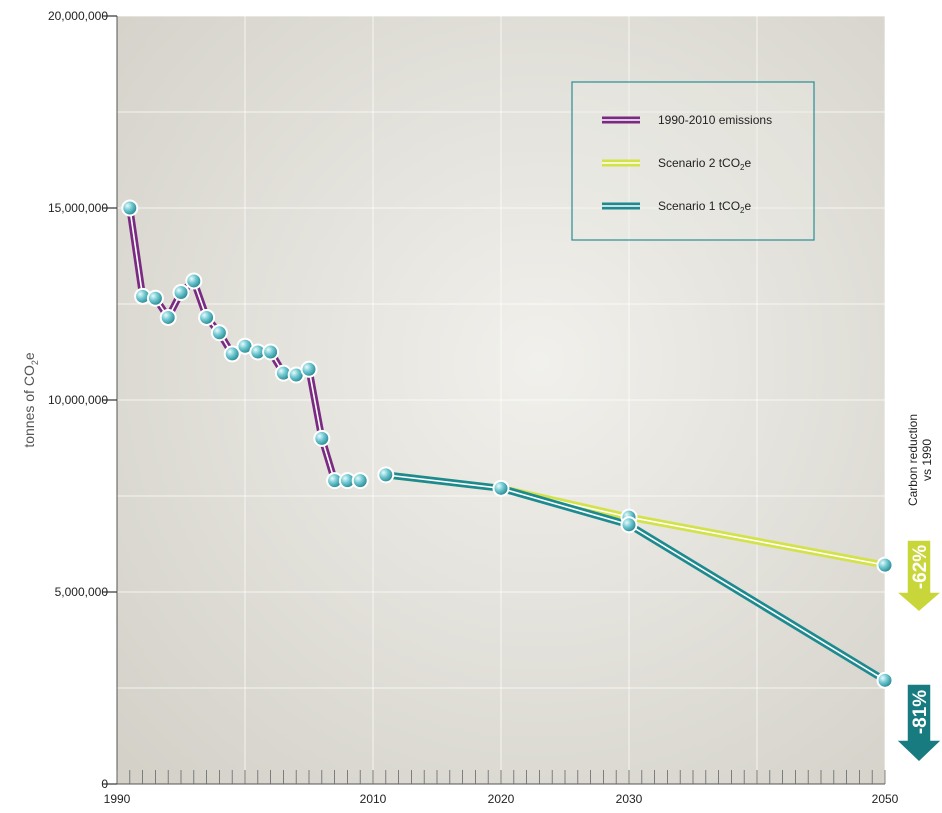 The image size is (942, 813). Describe the element at coordinates (715, 120) in the screenshot. I see `legend-label-emissions: 1990-2010 emissions` at that location.